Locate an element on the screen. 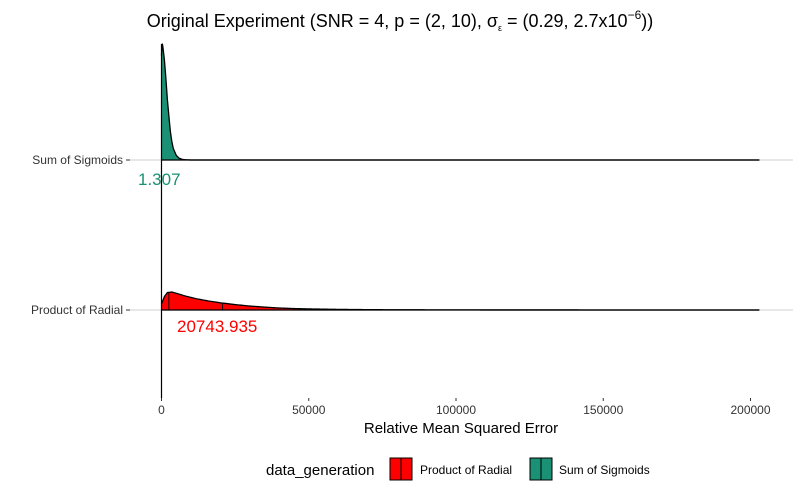  title-exponent: −6 is located at coordinates (635, 15).